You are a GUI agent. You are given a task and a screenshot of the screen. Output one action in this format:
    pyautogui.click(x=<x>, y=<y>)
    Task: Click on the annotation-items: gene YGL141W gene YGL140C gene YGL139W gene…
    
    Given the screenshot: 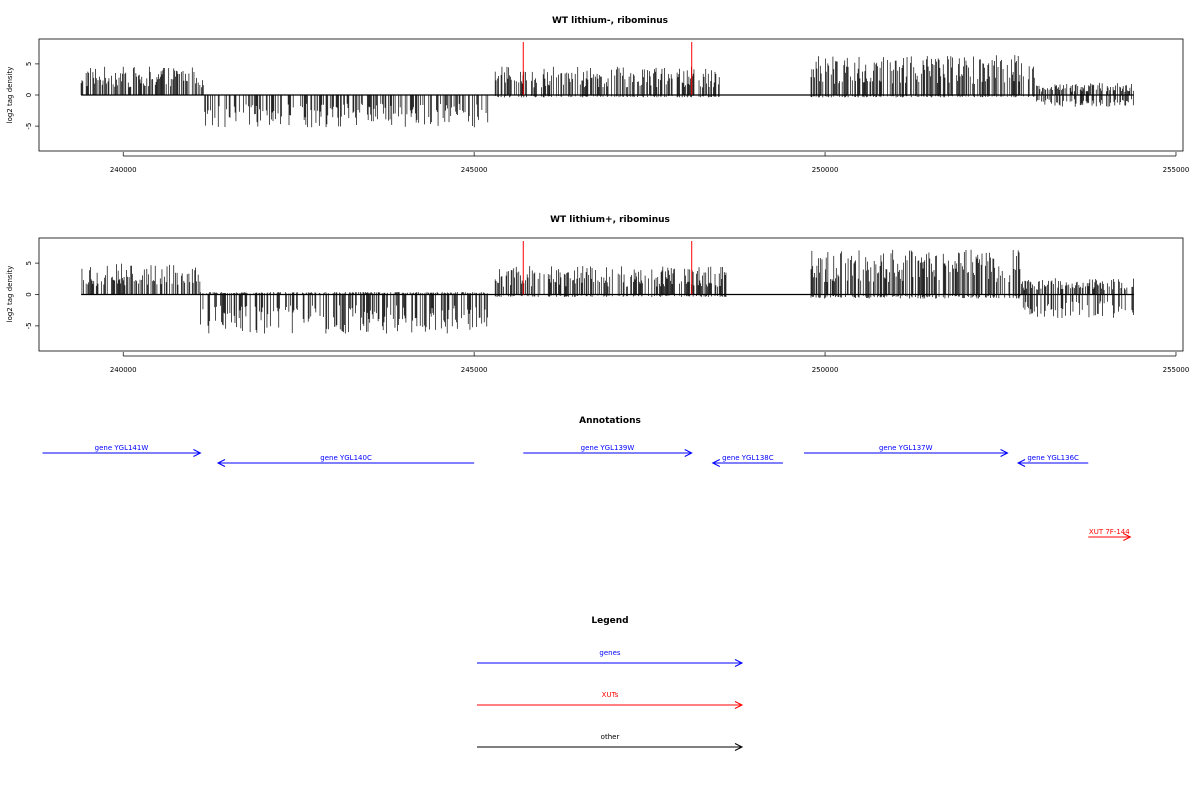 What is the action you would take?
    pyautogui.click(x=587, y=492)
    